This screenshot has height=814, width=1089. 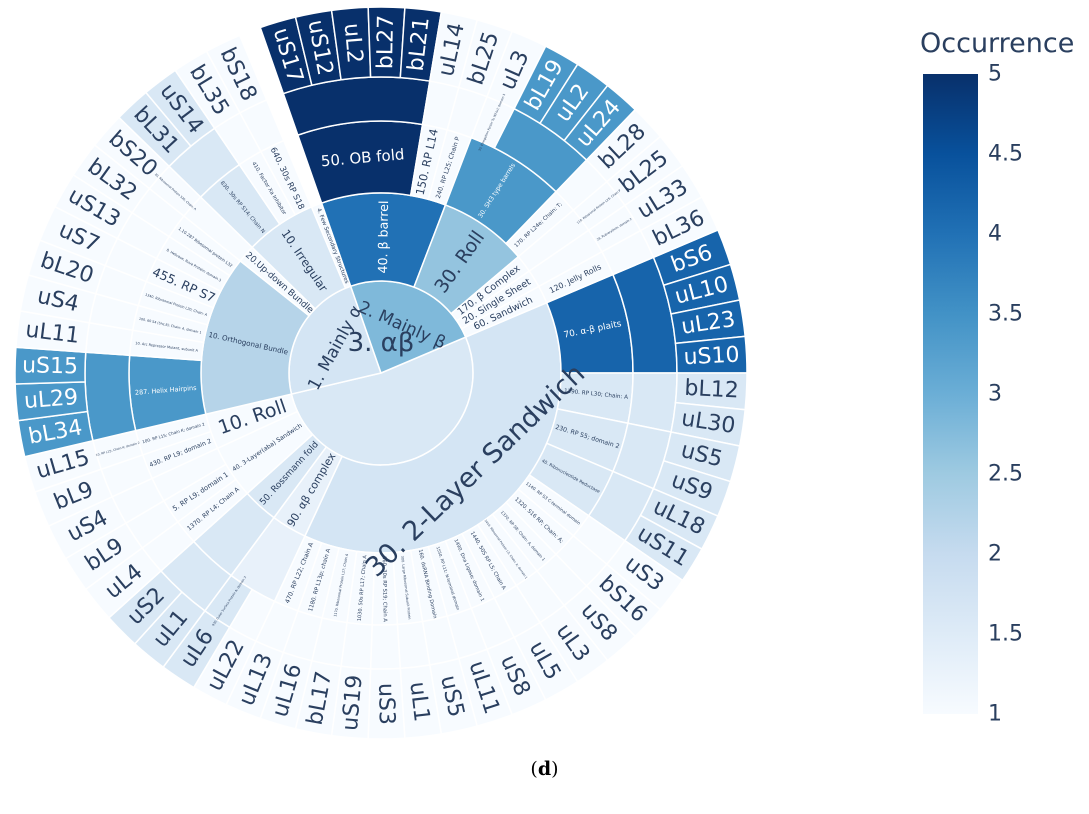 I want to click on colorbar-tick: 1.5, so click(x=1005, y=634).